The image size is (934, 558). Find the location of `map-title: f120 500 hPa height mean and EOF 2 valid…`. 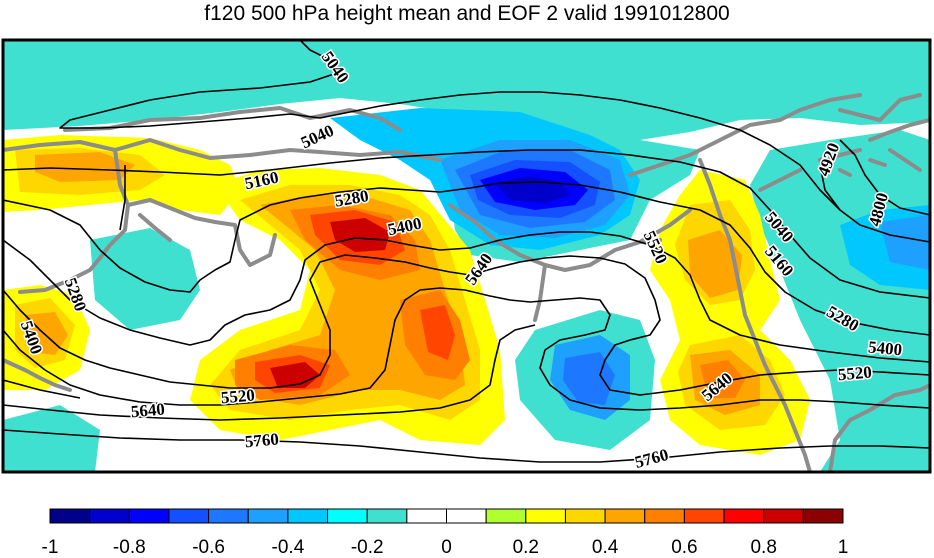

map-title: f120 500 hPa height mean and EOF 2 valid… is located at coordinates (467, 13).